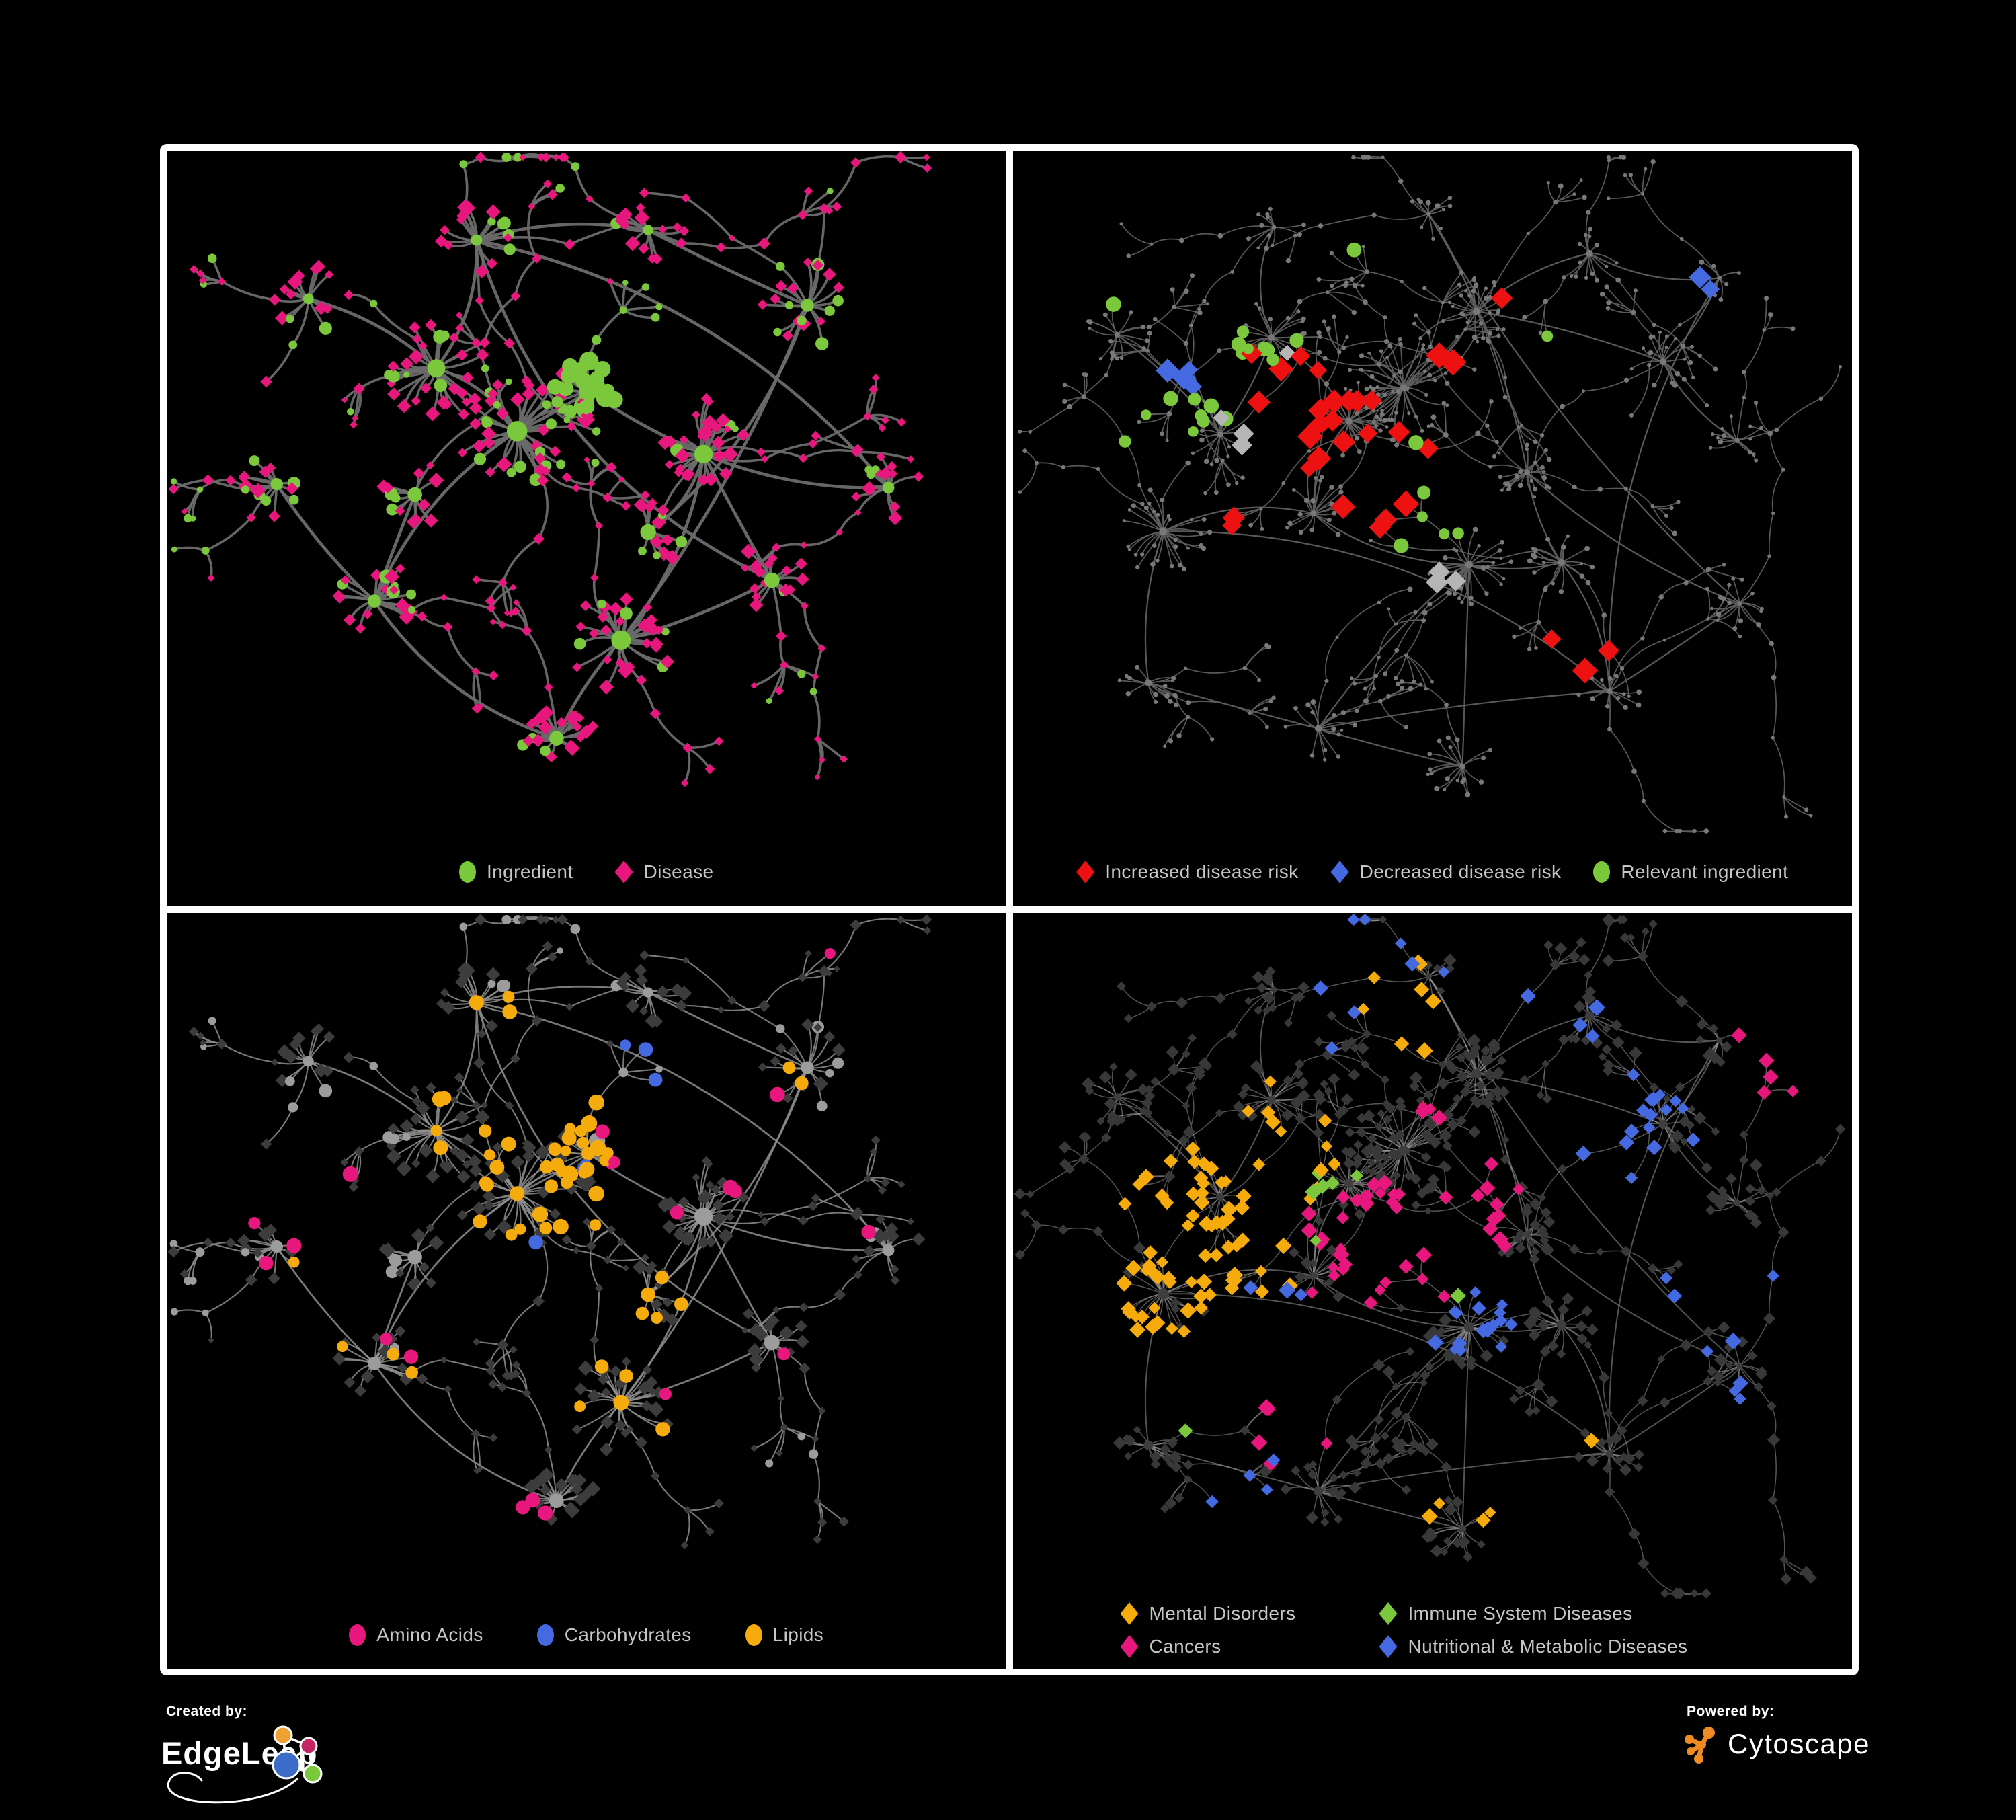 This screenshot has height=1820, width=2016. What do you see at coordinates (1129, 1646) in the screenshot?
I see `cancers-marker-icon` at bounding box center [1129, 1646].